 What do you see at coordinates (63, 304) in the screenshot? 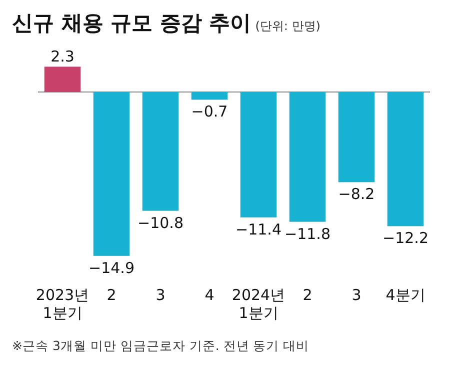
I see `x-tick-label: 2023년 1분기` at bounding box center [63, 304].